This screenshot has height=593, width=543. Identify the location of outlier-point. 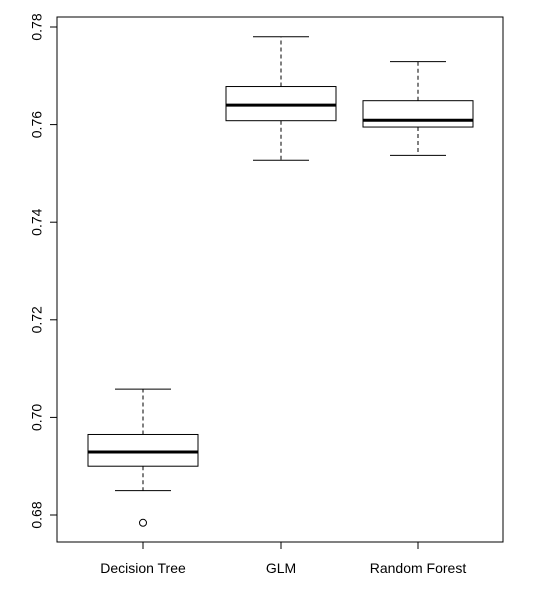
(143, 522).